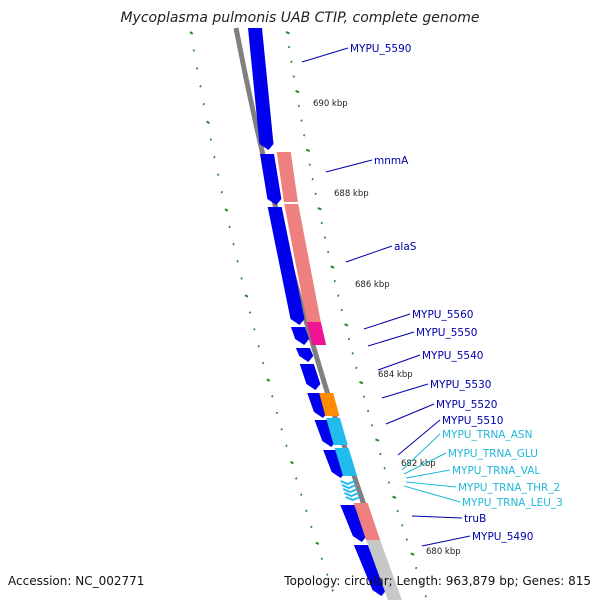  Describe the element at coordinates (493, 454) in the screenshot. I see `gene-label-mypu_trna_glu: MYPU_TRNA_GLU` at that location.